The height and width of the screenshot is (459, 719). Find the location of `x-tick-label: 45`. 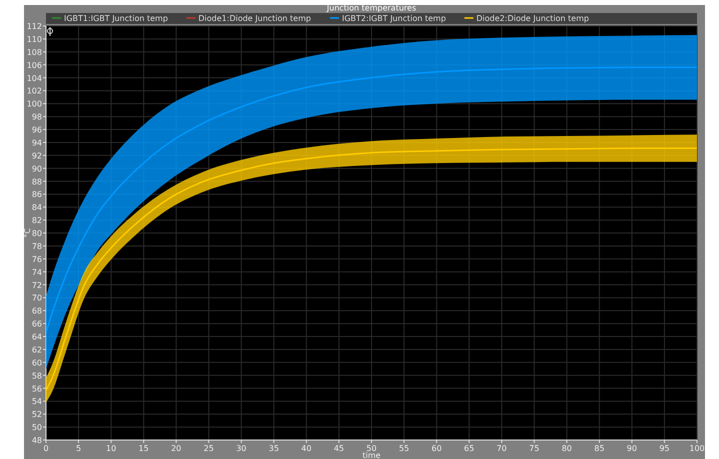

x-tick-label: 45 is located at coordinates (339, 448).